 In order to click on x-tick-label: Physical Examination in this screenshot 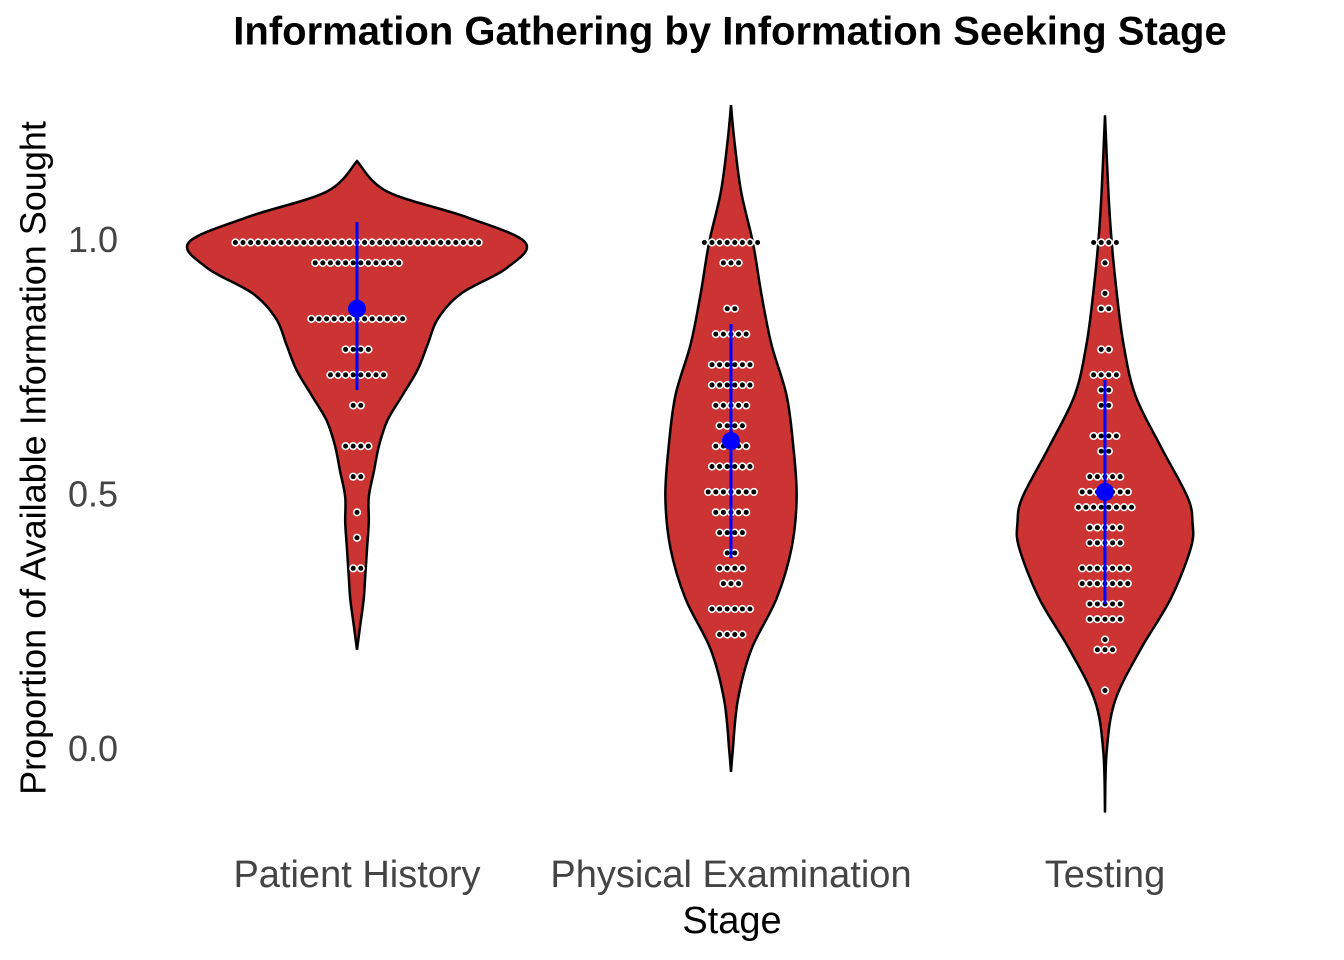, I will do `click(730, 875)`.